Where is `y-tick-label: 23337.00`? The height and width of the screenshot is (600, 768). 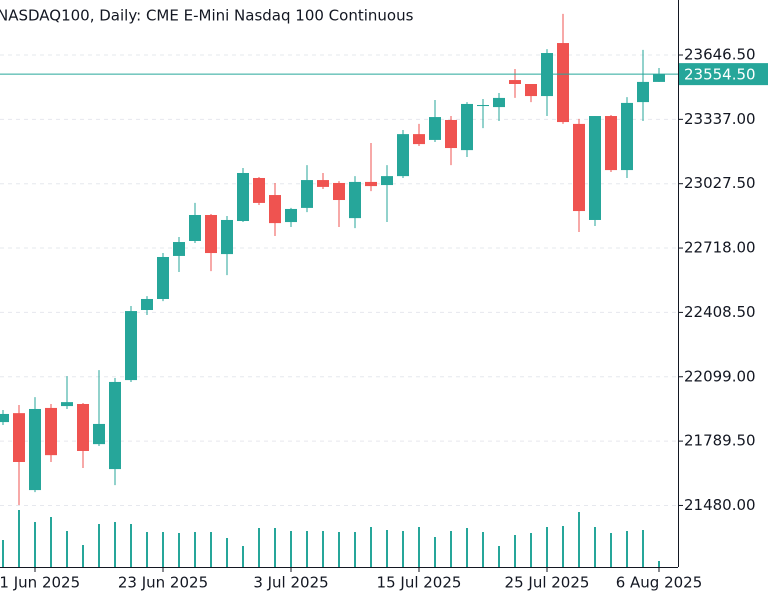 y-tick-label: 23337.00 is located at coordinates (720, 119).